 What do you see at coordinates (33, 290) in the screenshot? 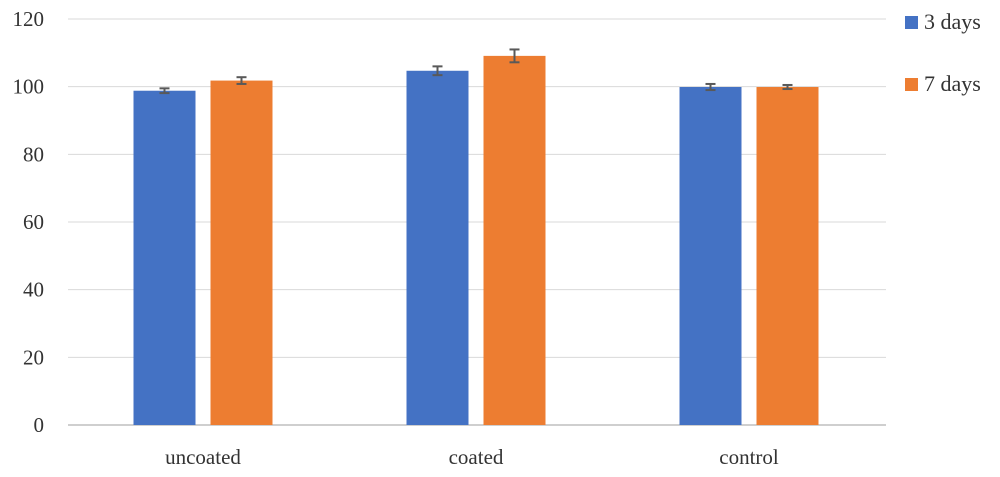
I see `y-tick-label: 40` at bounding box center [33, 290].